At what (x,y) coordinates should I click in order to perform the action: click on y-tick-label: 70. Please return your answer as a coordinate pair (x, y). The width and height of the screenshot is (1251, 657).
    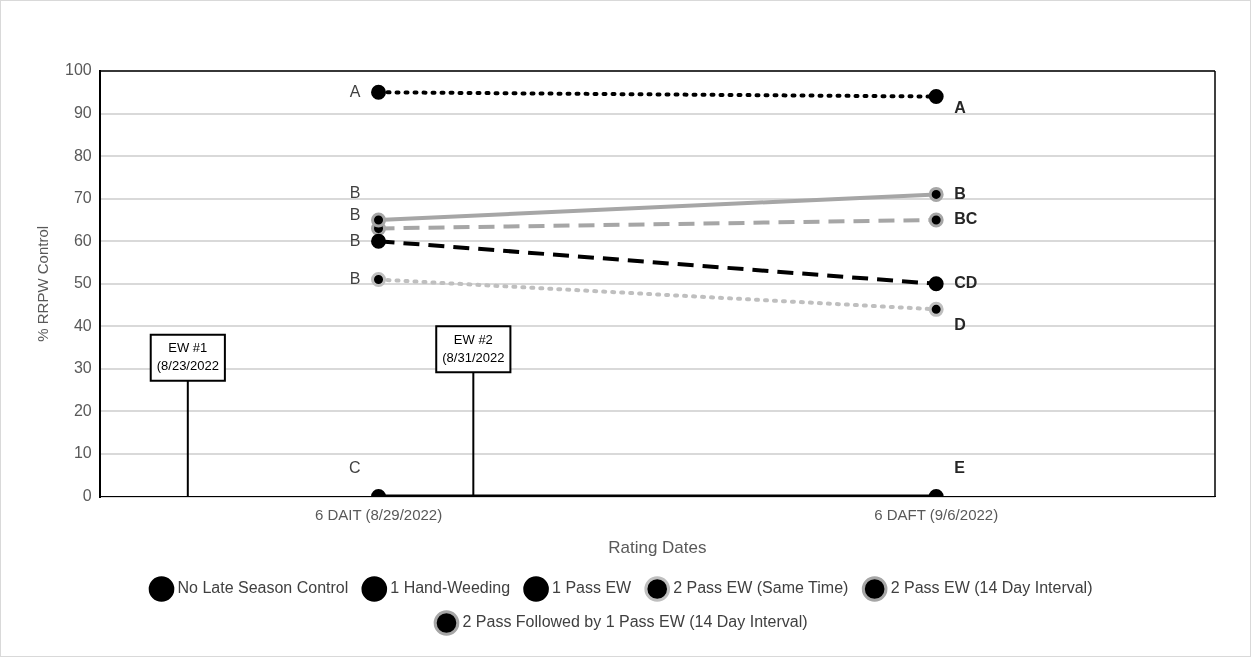
    Looking at the image, I should click on (82, 198).